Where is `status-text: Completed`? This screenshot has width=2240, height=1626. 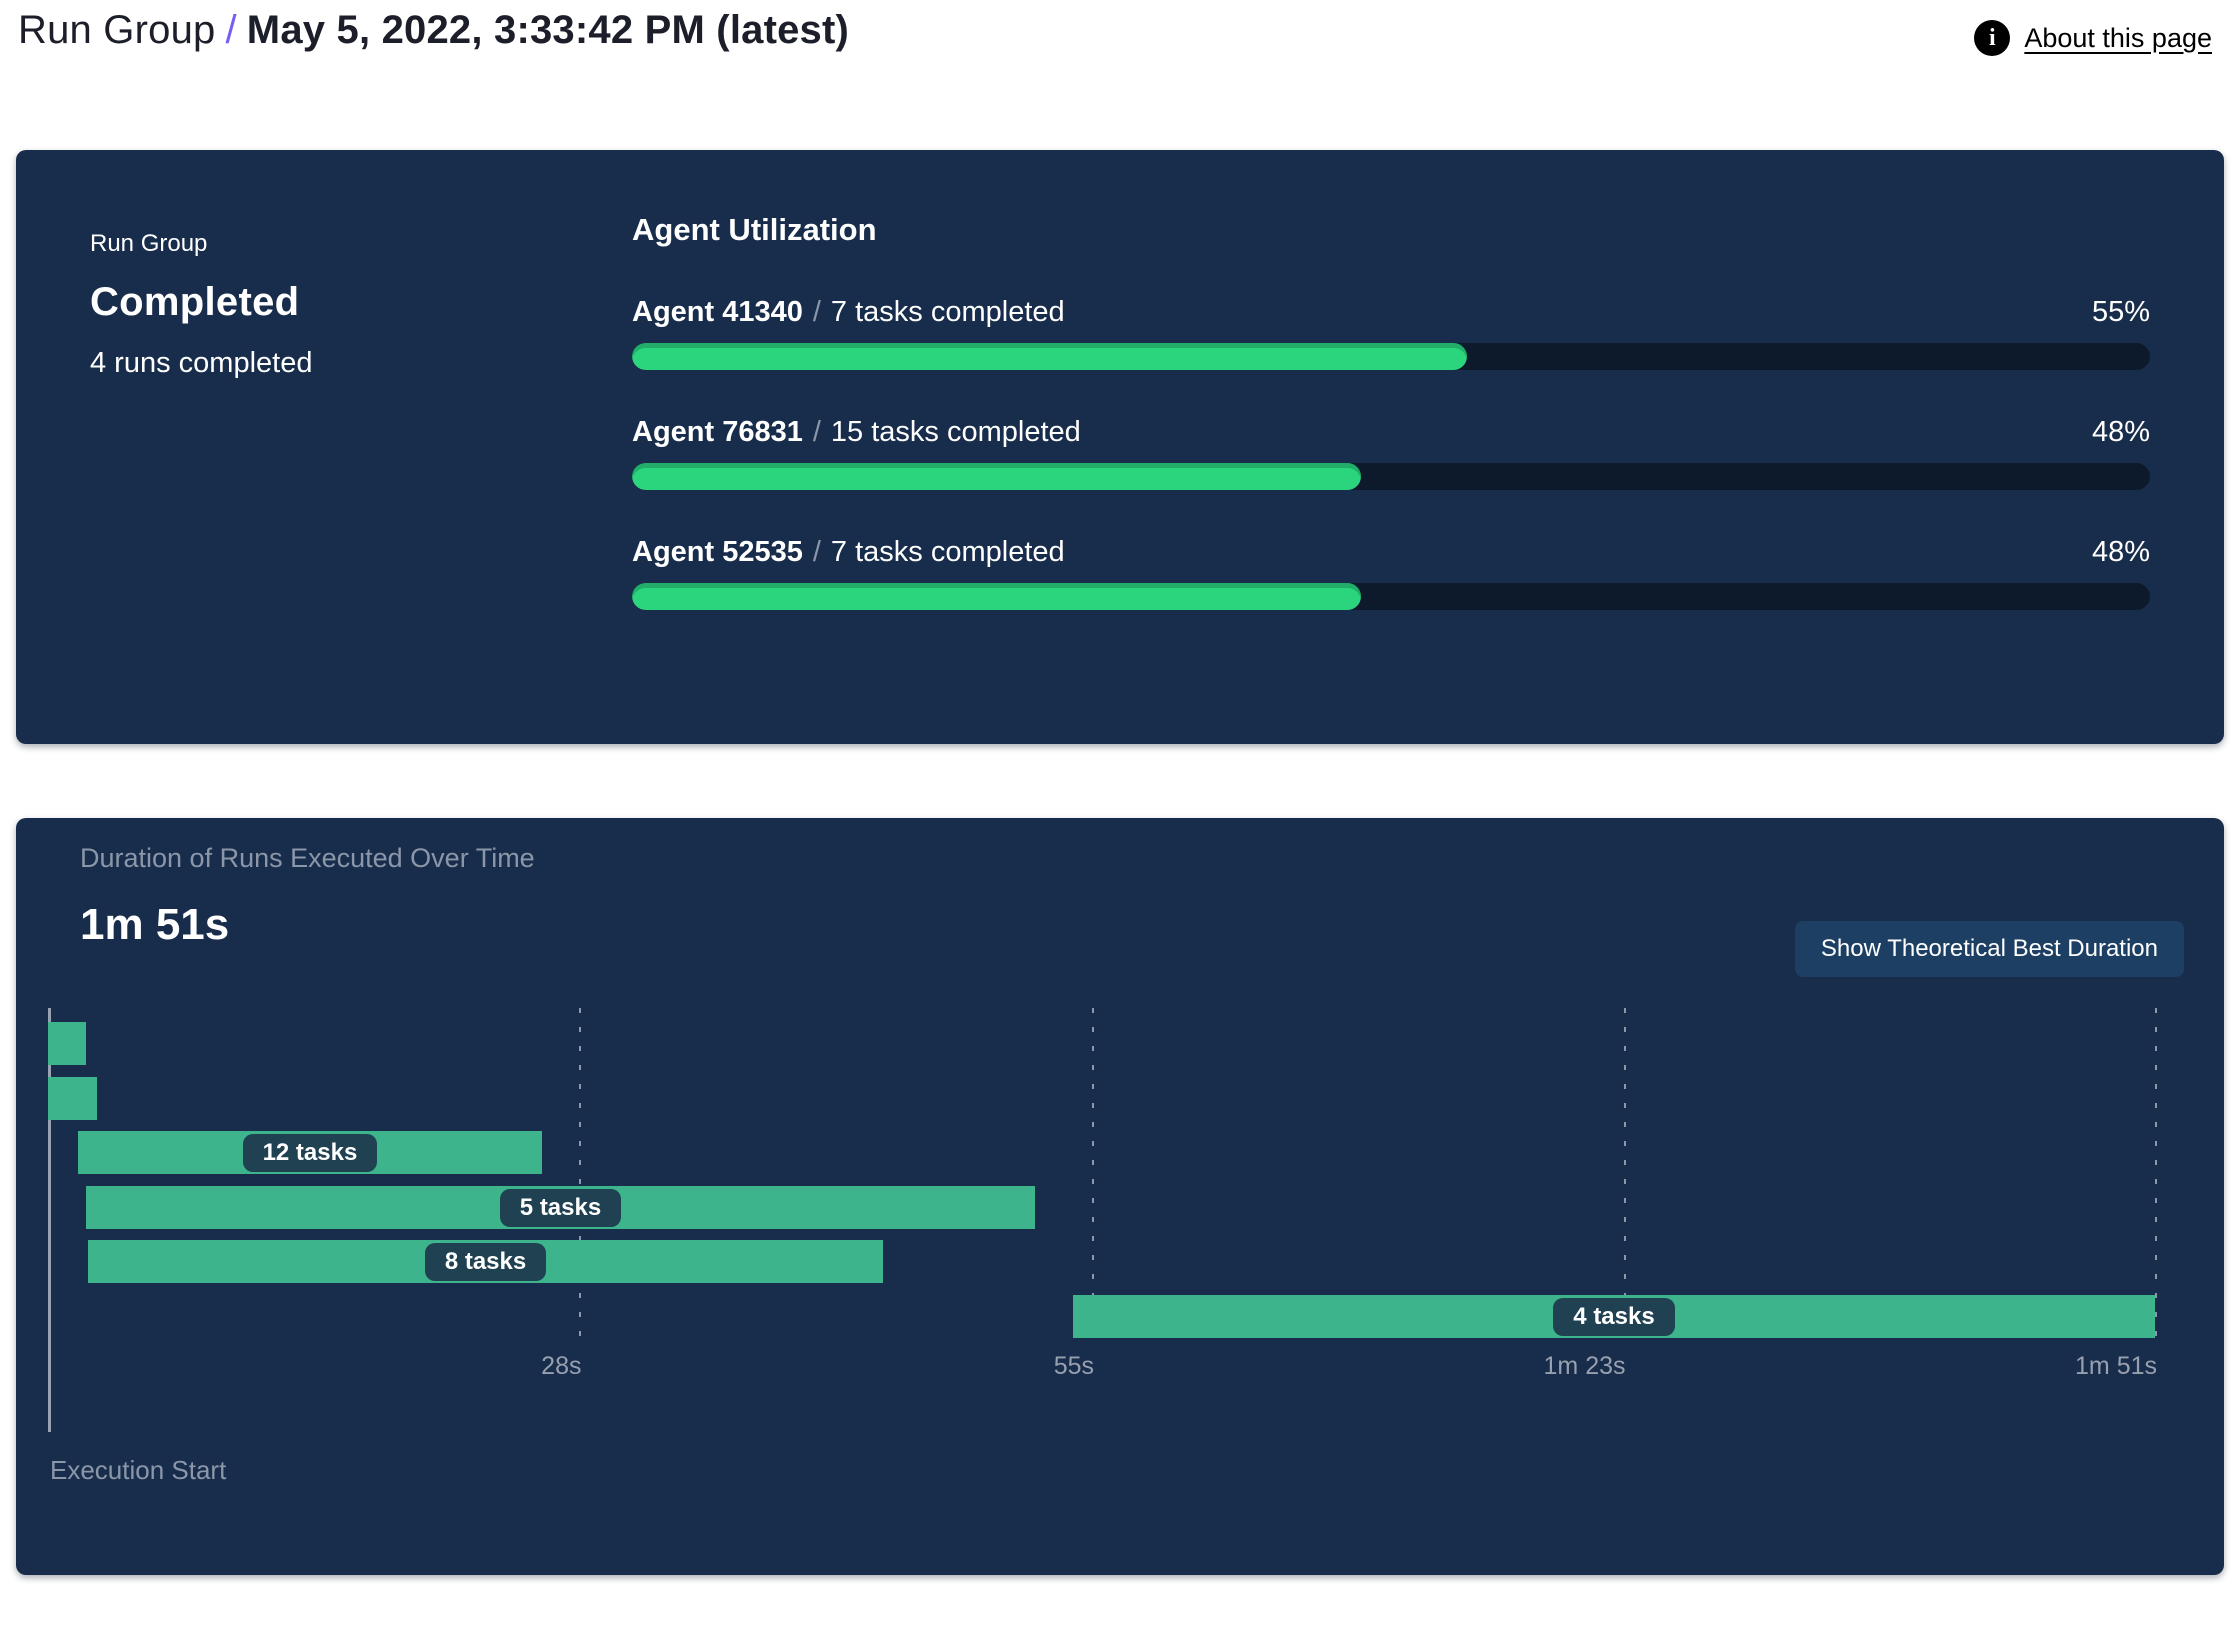
status-text: Completed is located at coordinates (195, 302).